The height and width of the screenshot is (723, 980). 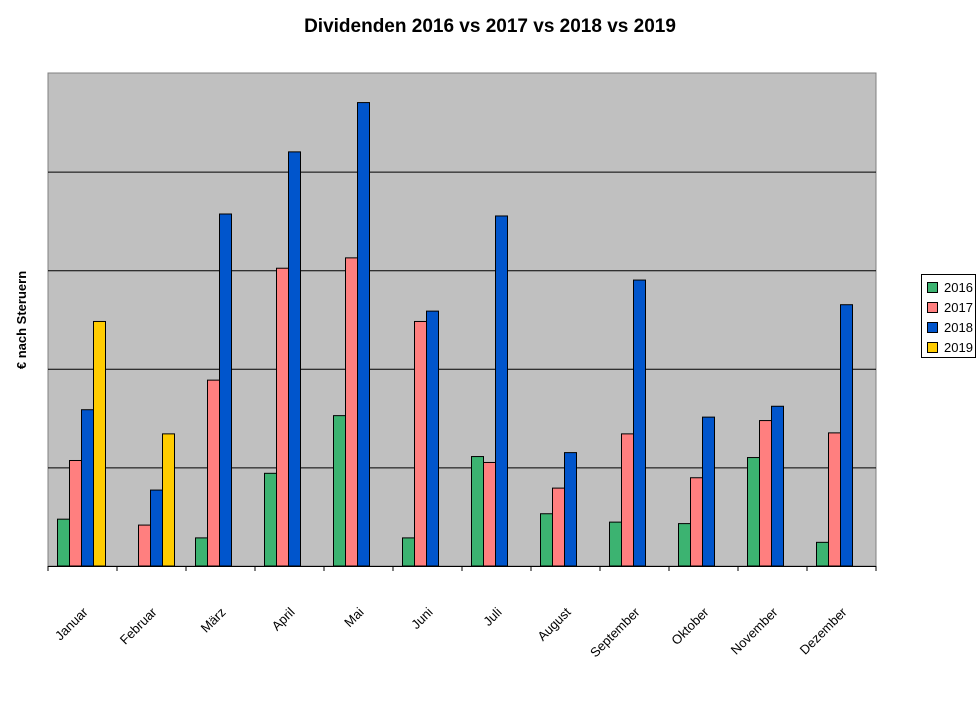 I want to click on x-tick-label: Juli, so click(x=492, y=616).